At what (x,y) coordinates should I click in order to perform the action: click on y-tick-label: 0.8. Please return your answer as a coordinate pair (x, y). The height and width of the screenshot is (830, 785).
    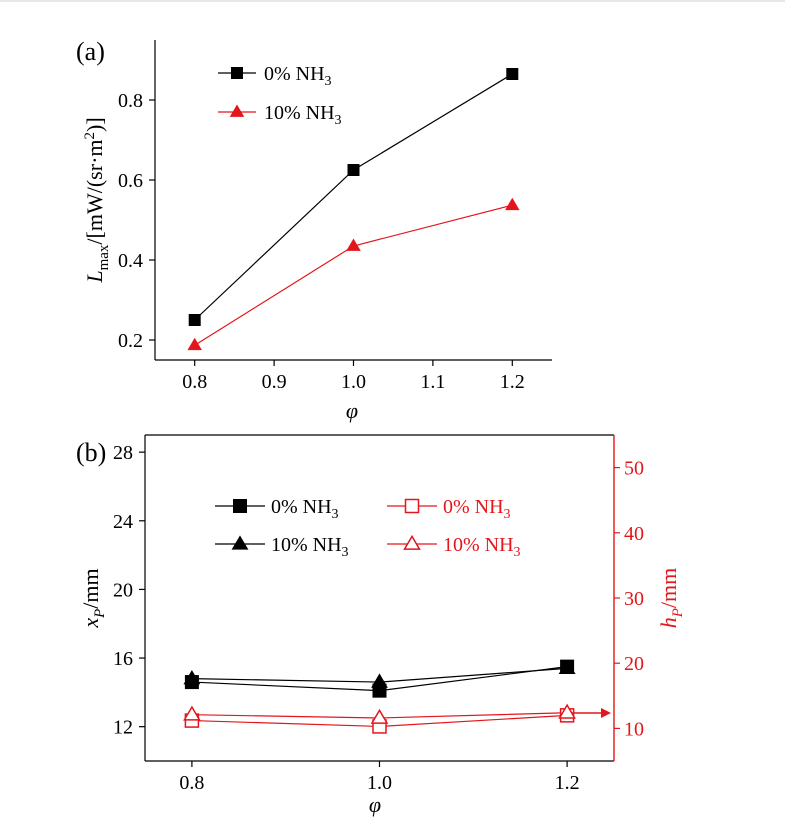
    Looking at the image, I should click on (130, 101).